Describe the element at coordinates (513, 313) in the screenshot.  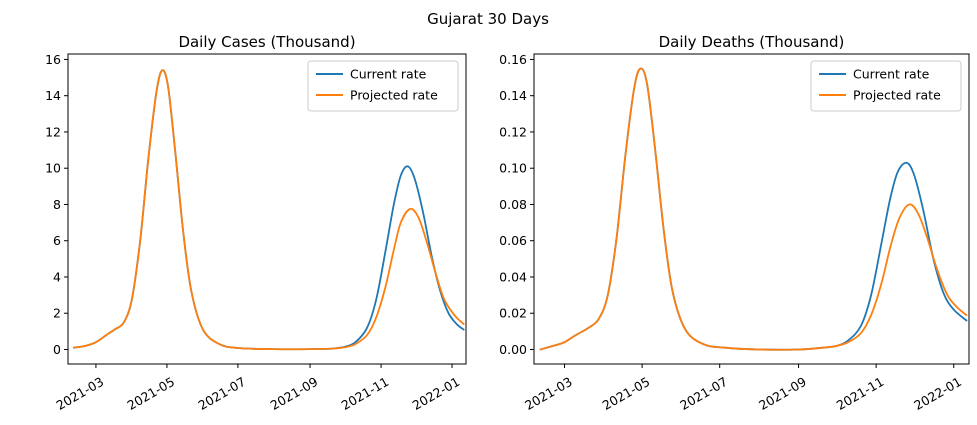
I see `y-tick-label: 0.02` at that location.